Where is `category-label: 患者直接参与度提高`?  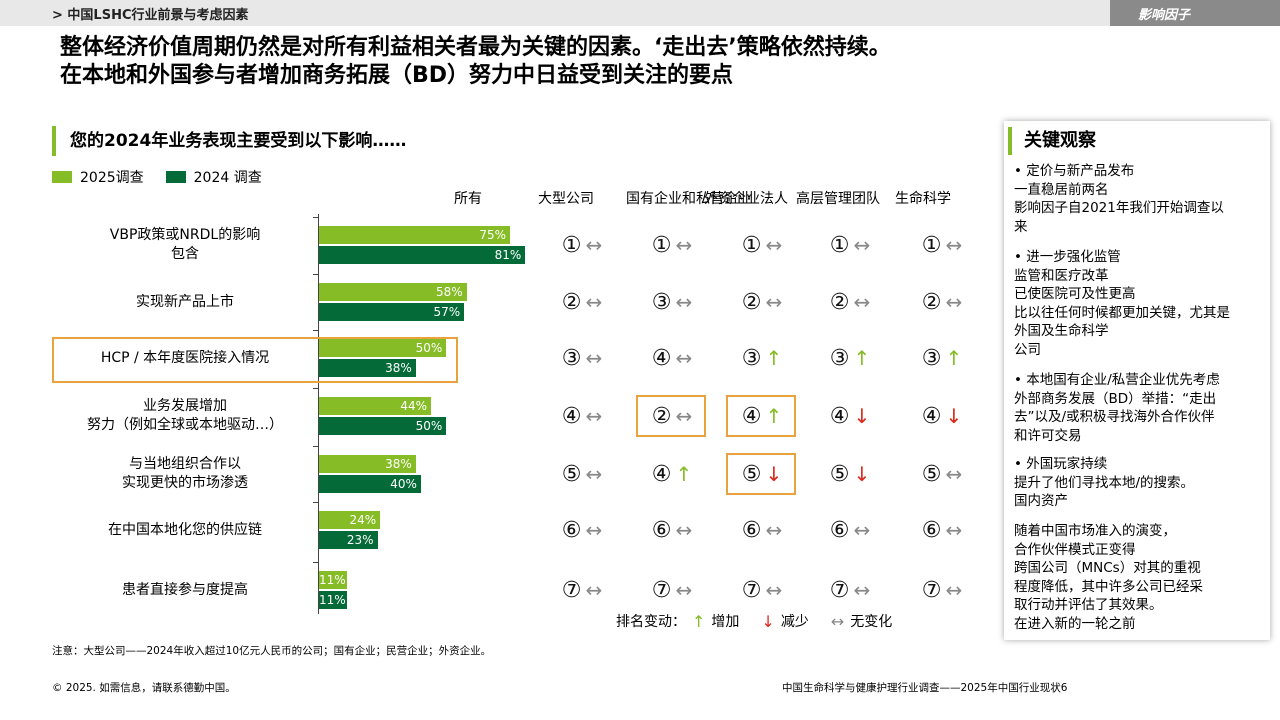 category-label: 患者直接参与度提高 is located at coordinates (185, 590).